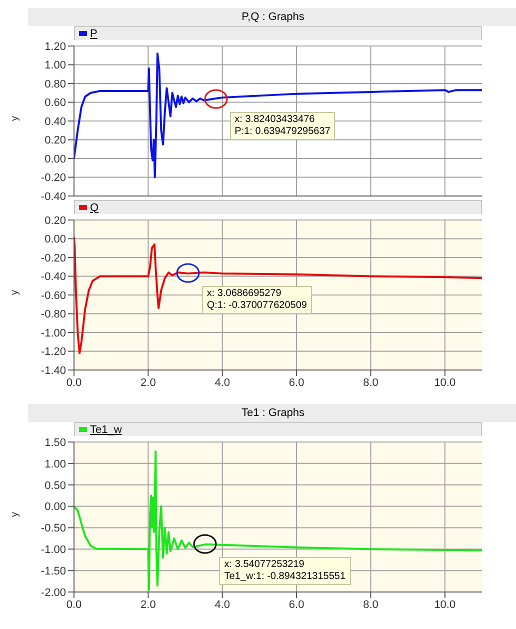 The image size is (516, 629). What do you see at coordinates (53, 528) in the screenshot?
I see `y-tick-label: -0.50` at bounding box center [53, 528].